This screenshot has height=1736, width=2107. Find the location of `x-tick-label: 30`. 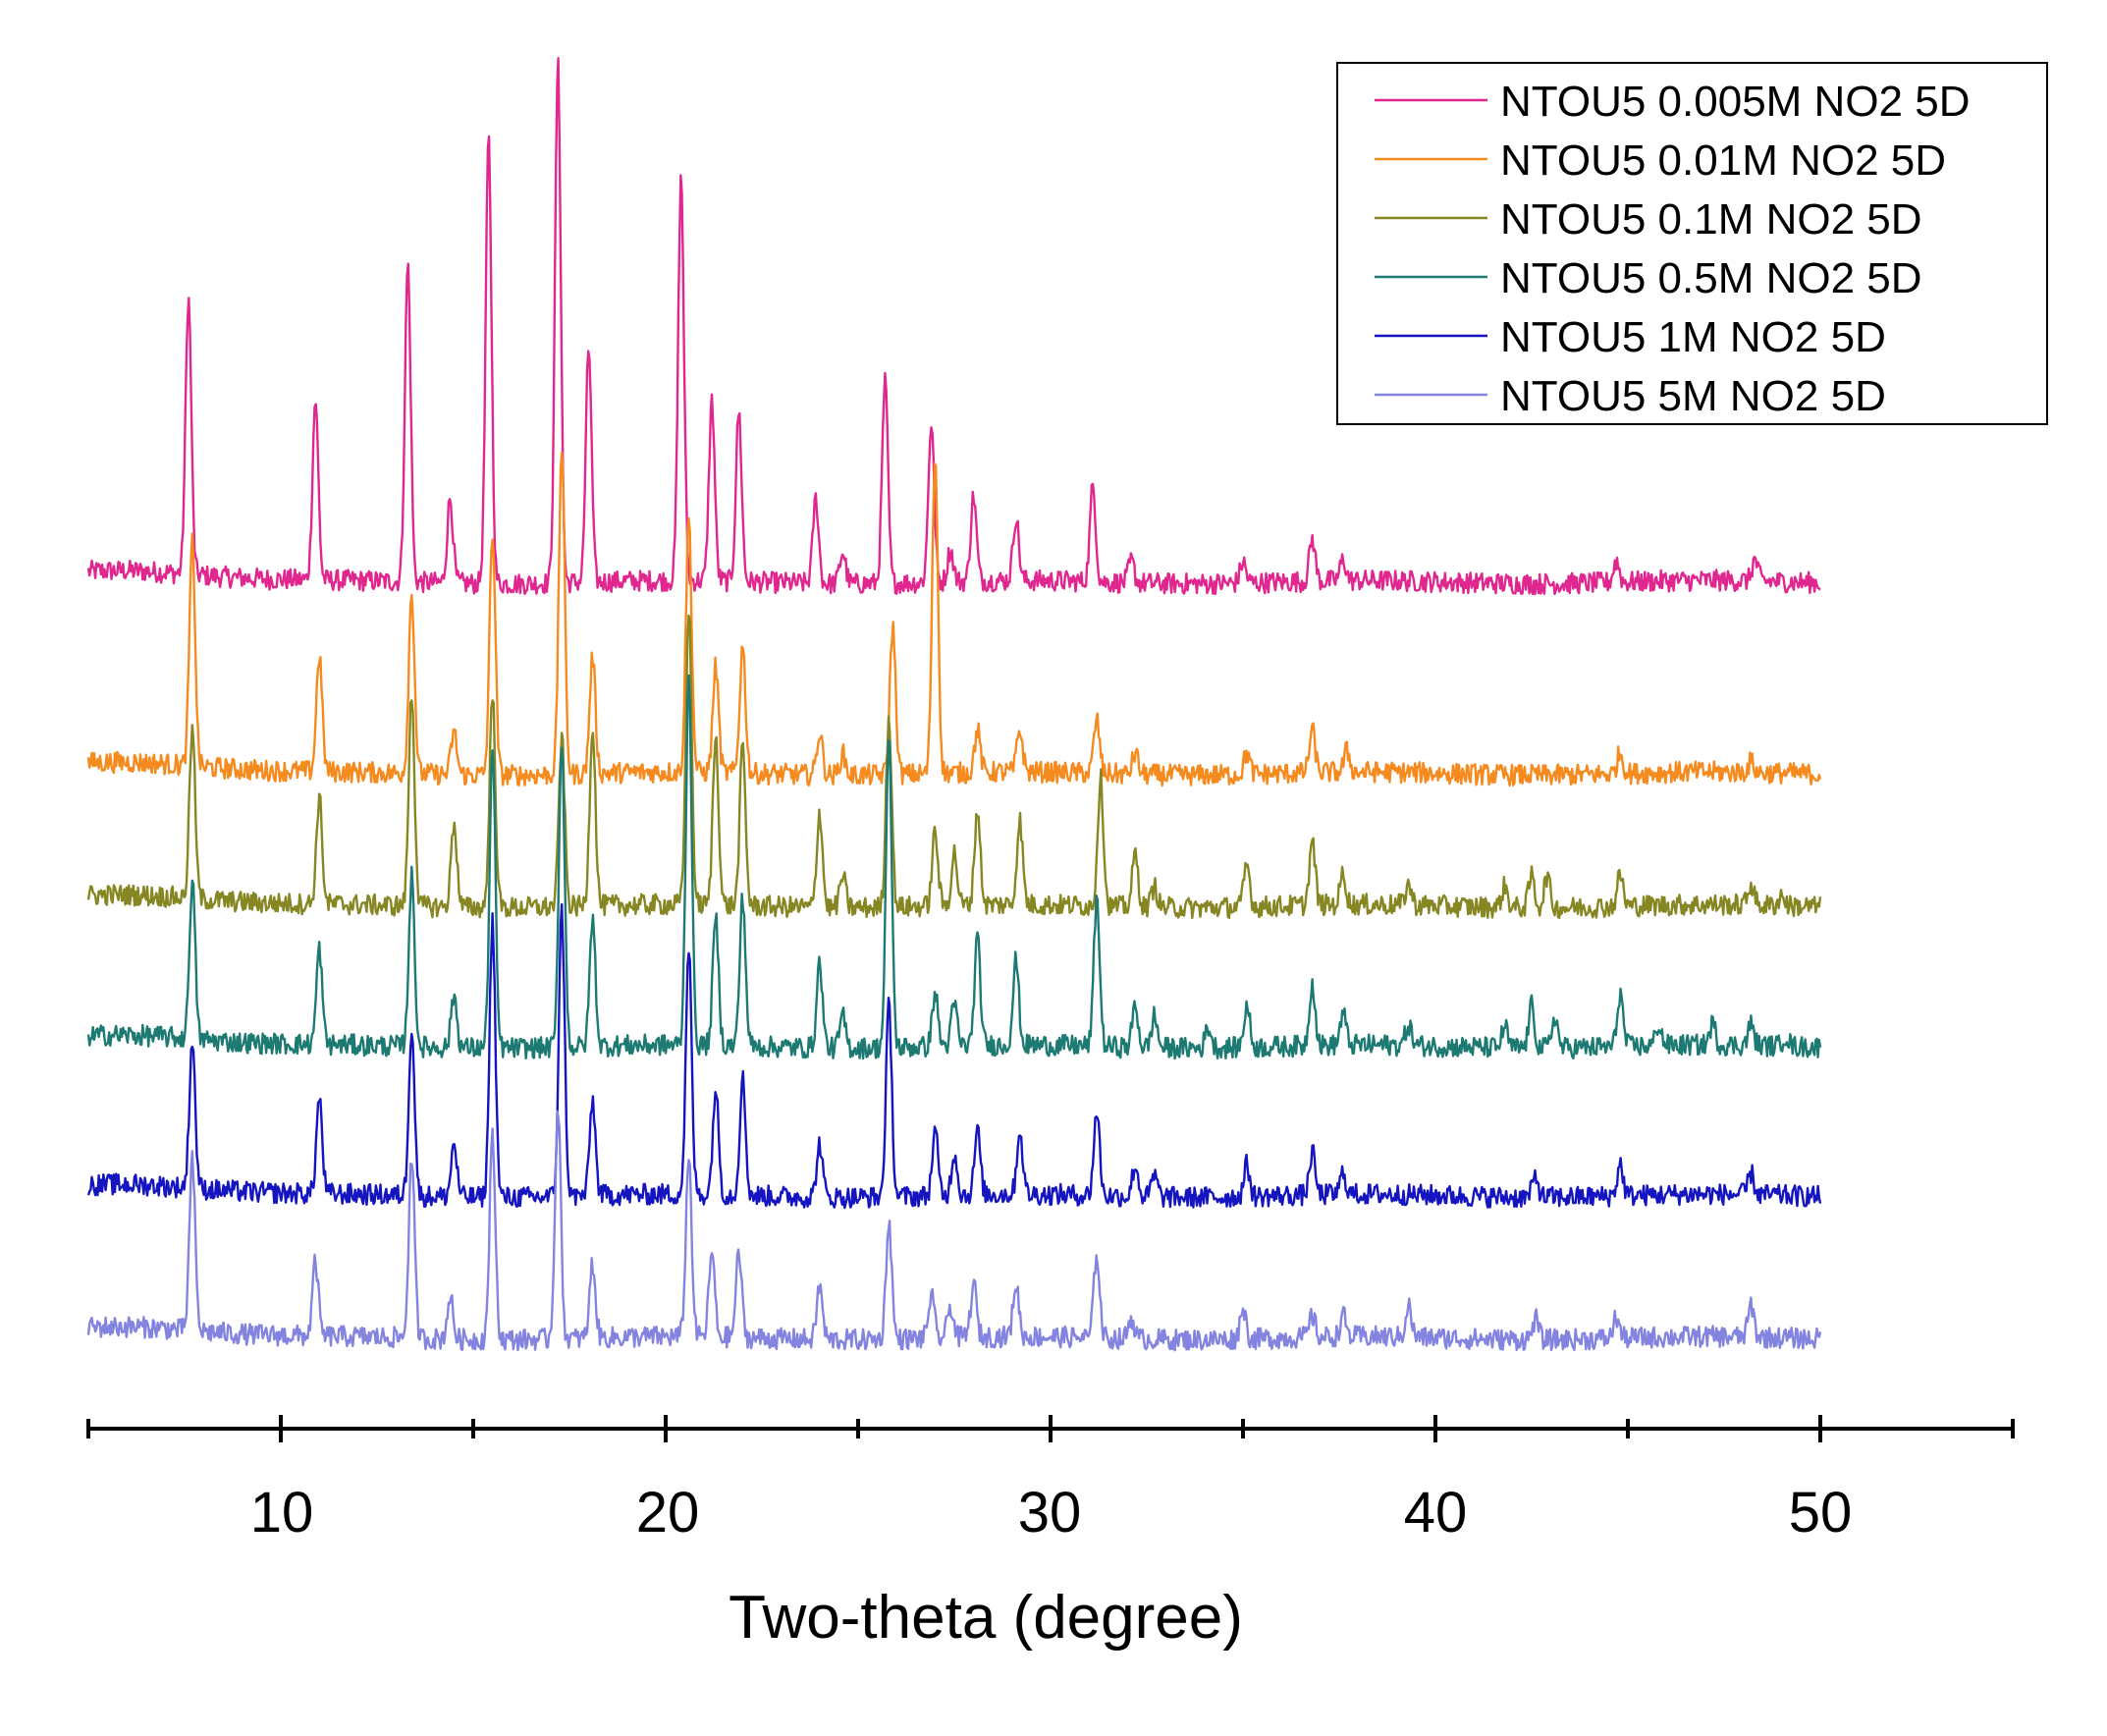

x-tick-label: 30 is located at coordinates (1050, 1513).